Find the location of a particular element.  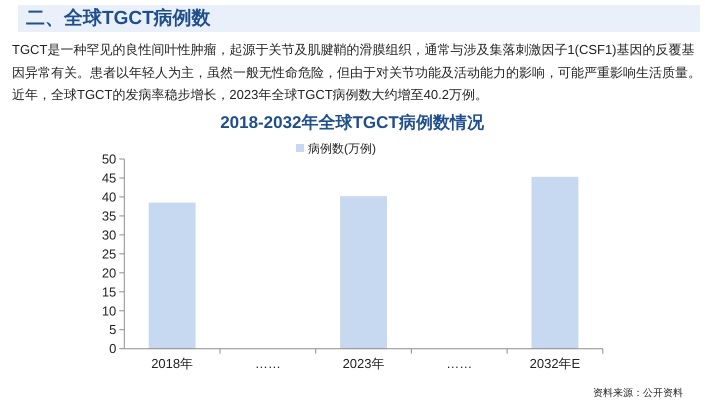

x-tick-label: 2032年E is located at coordinates (555, 363).